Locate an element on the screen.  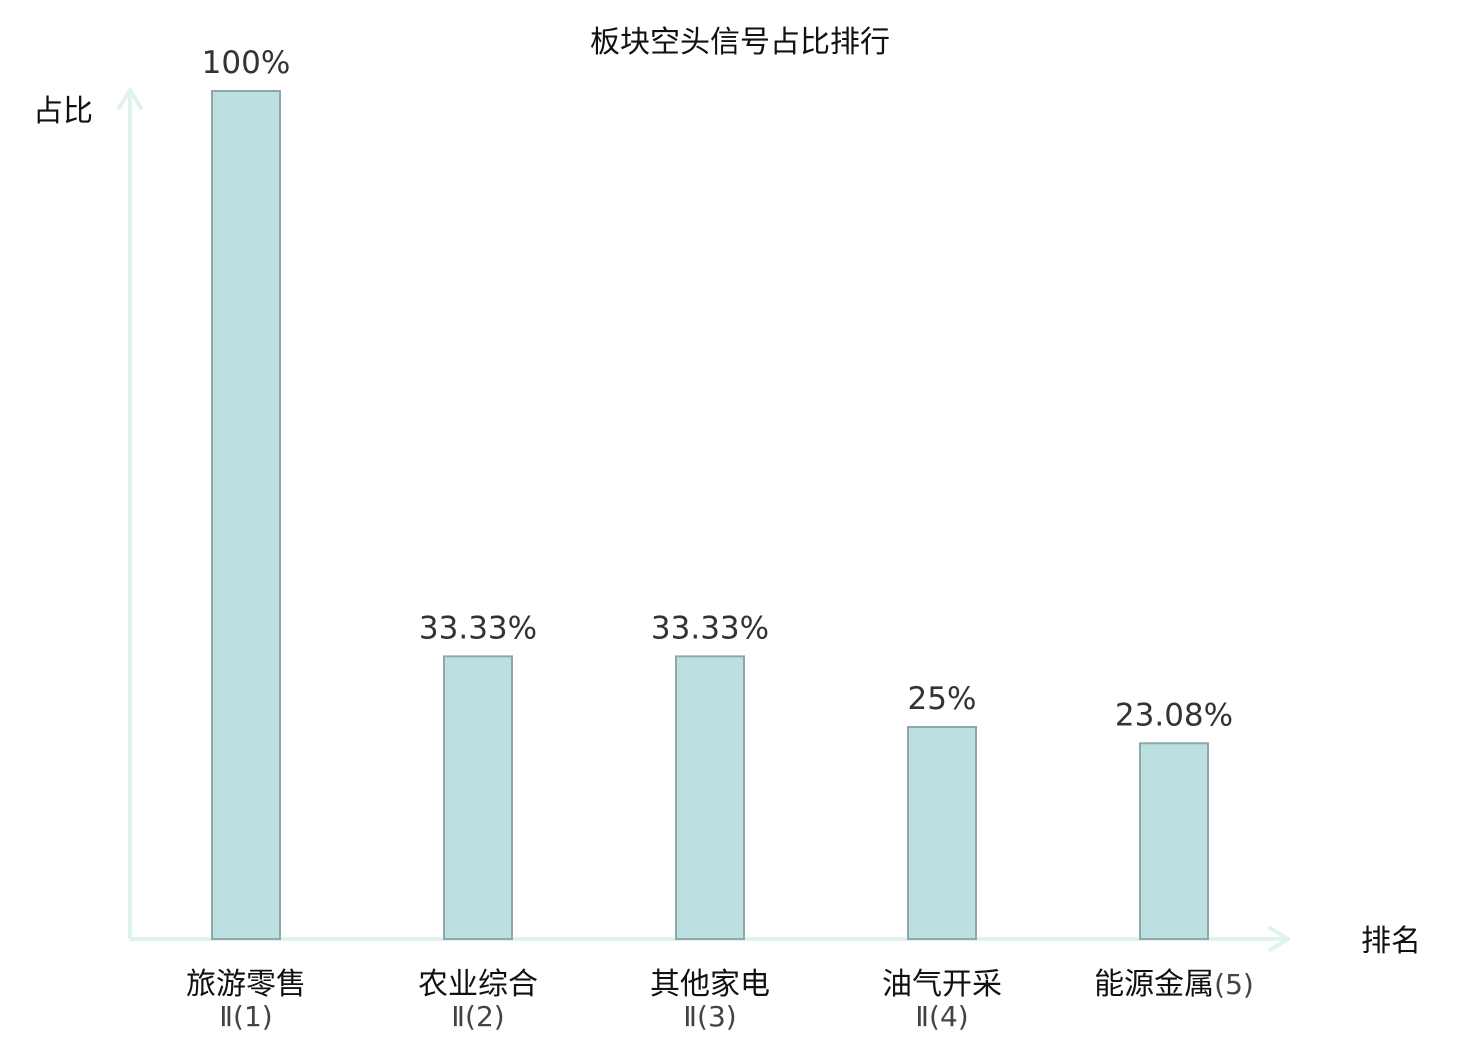
value-label-1: 100% is located at coordinates (246, 63).